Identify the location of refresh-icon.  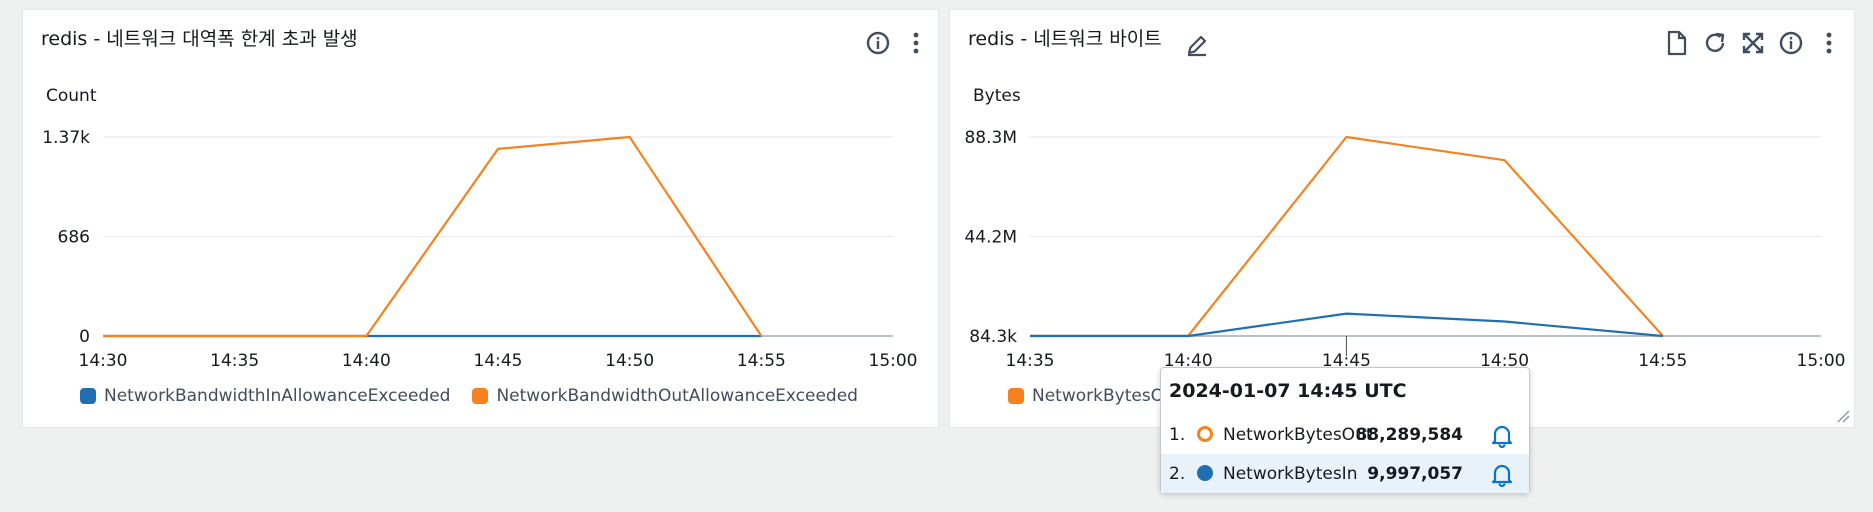
(1715, 43).